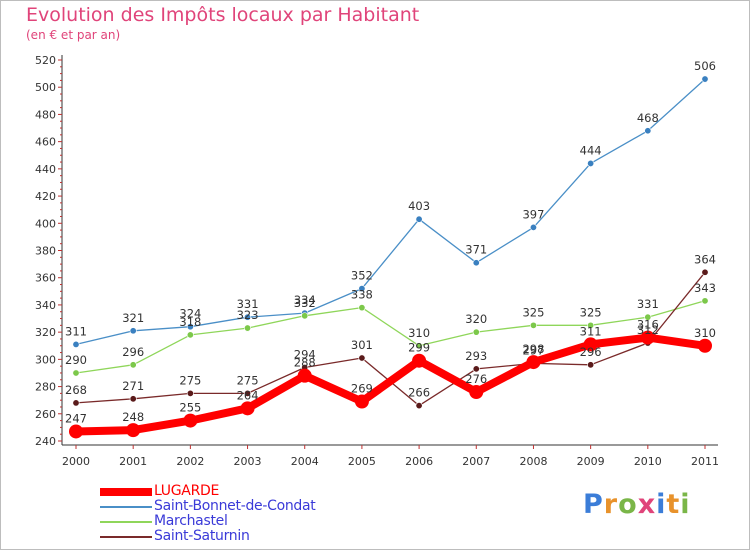 Image resolution: width=750 pixels, height=550 pixels. I want to click on data-label-marchastel: 296, so click(133, 352).